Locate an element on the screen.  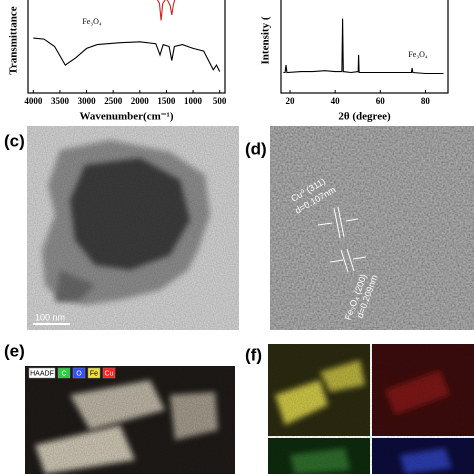
panel-label: (c) is located at coordinates (14, 140).